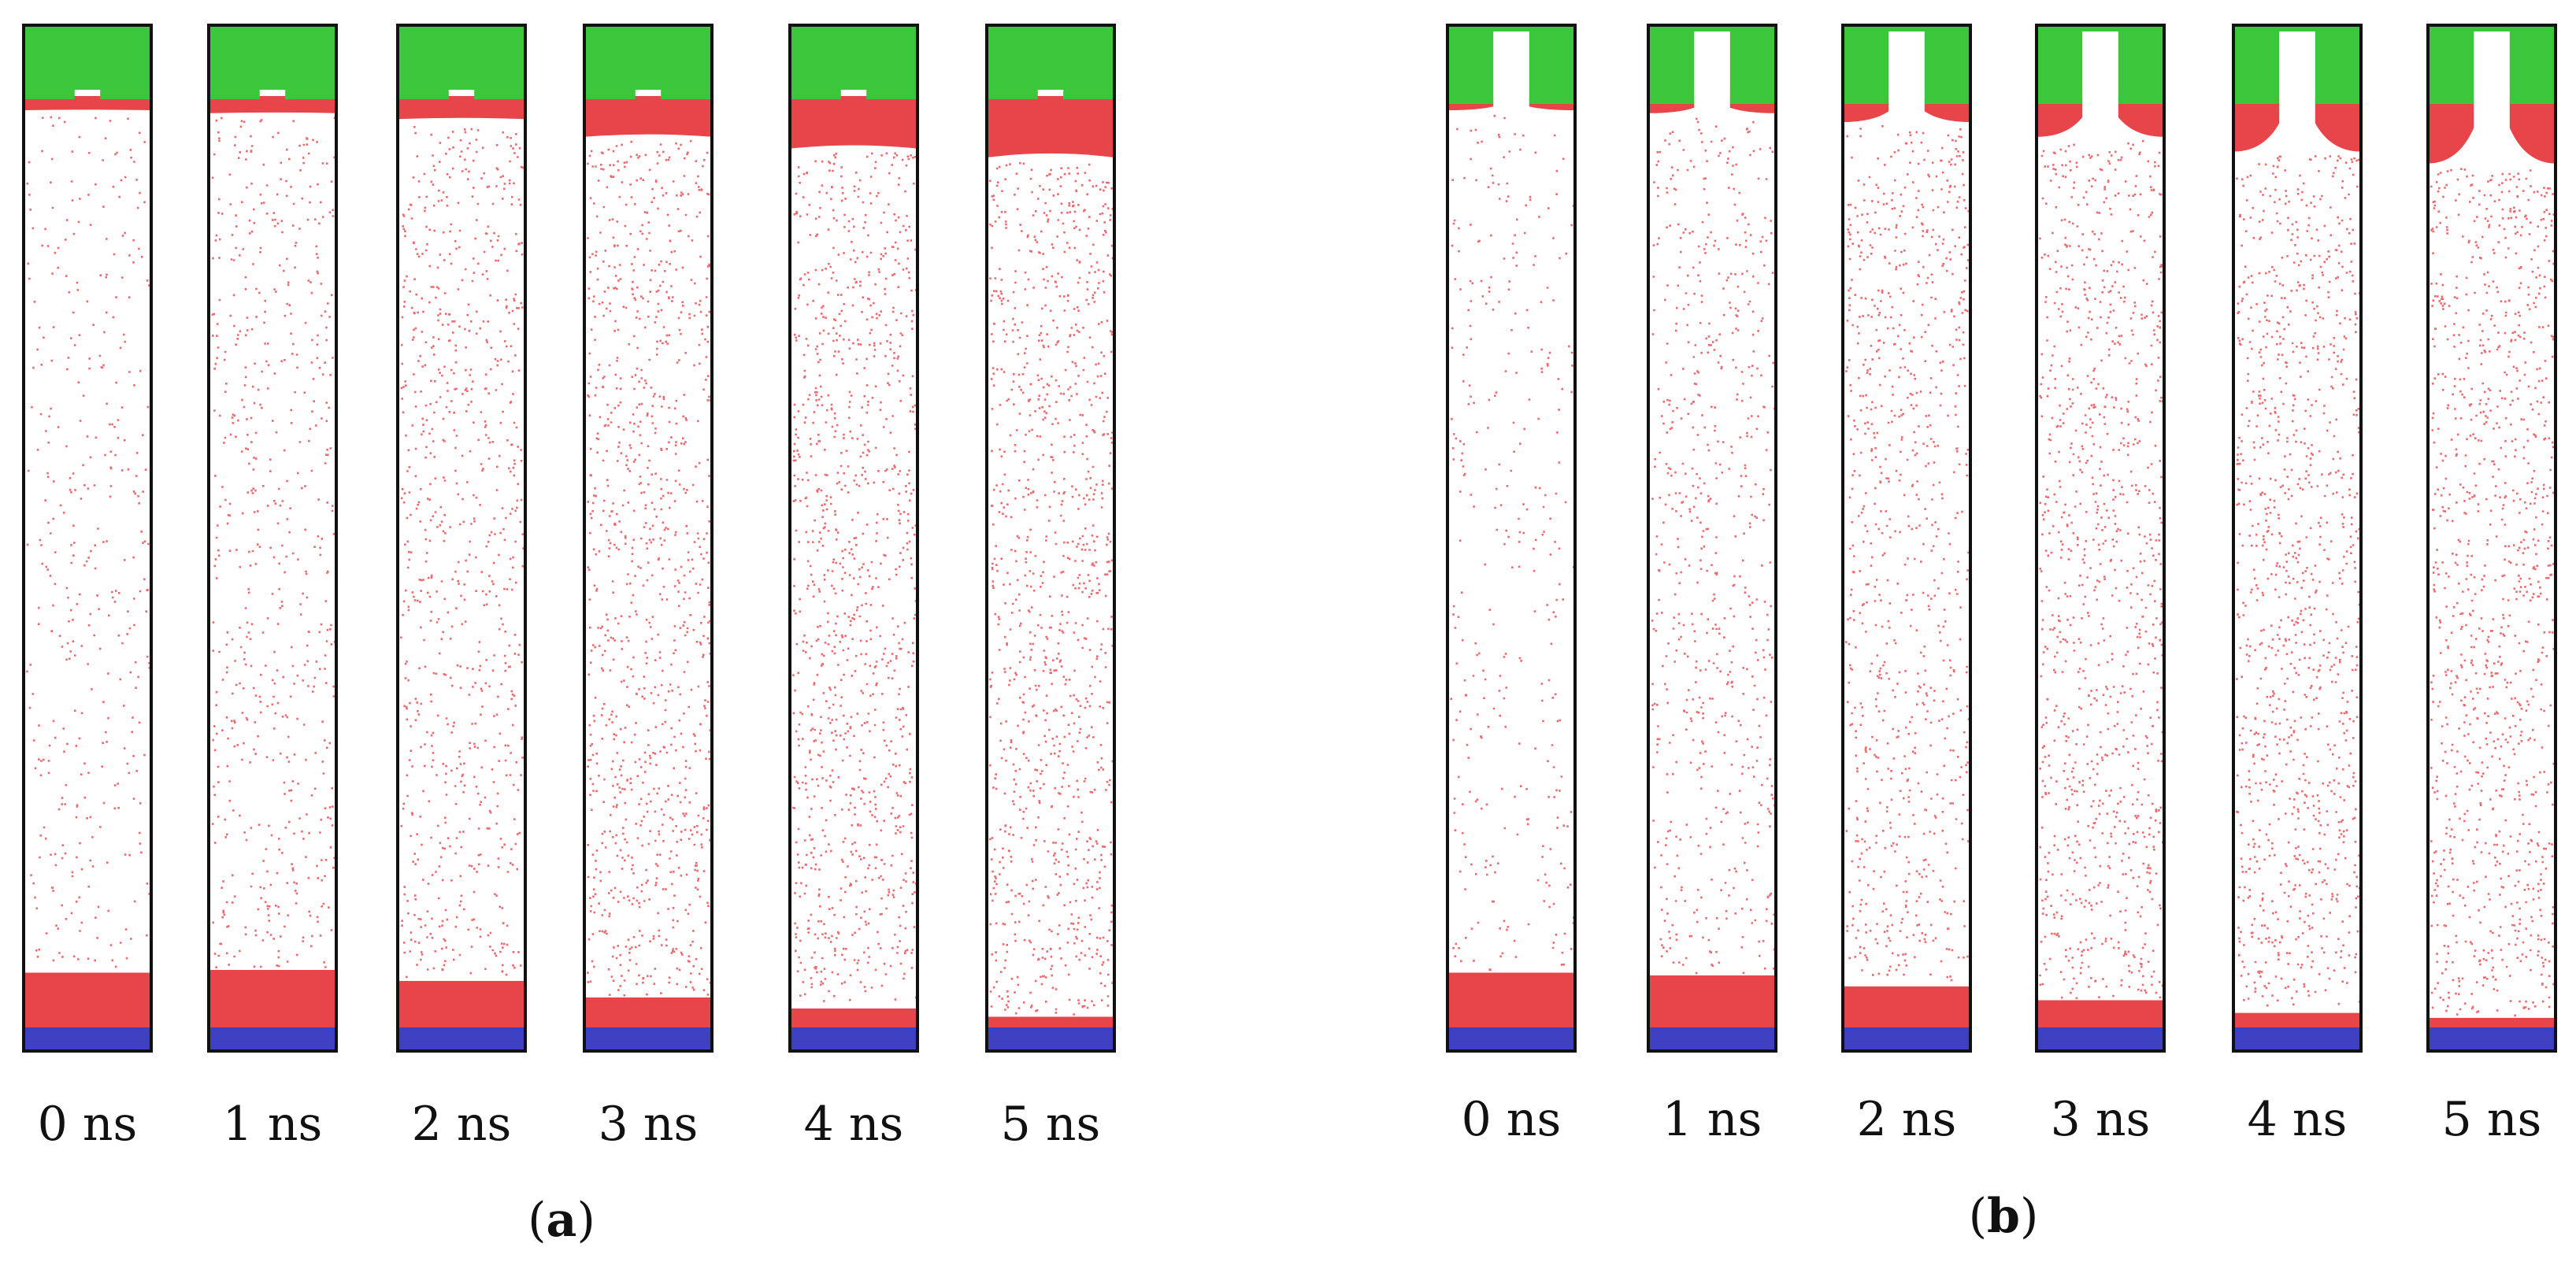  I want to click on panel-b-label: (b), so click(2004, 1216).